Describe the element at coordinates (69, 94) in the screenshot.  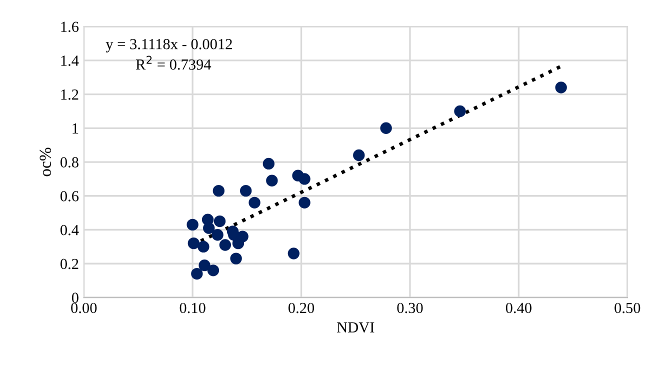
I see `y-tick-label: 1.2` at that location.